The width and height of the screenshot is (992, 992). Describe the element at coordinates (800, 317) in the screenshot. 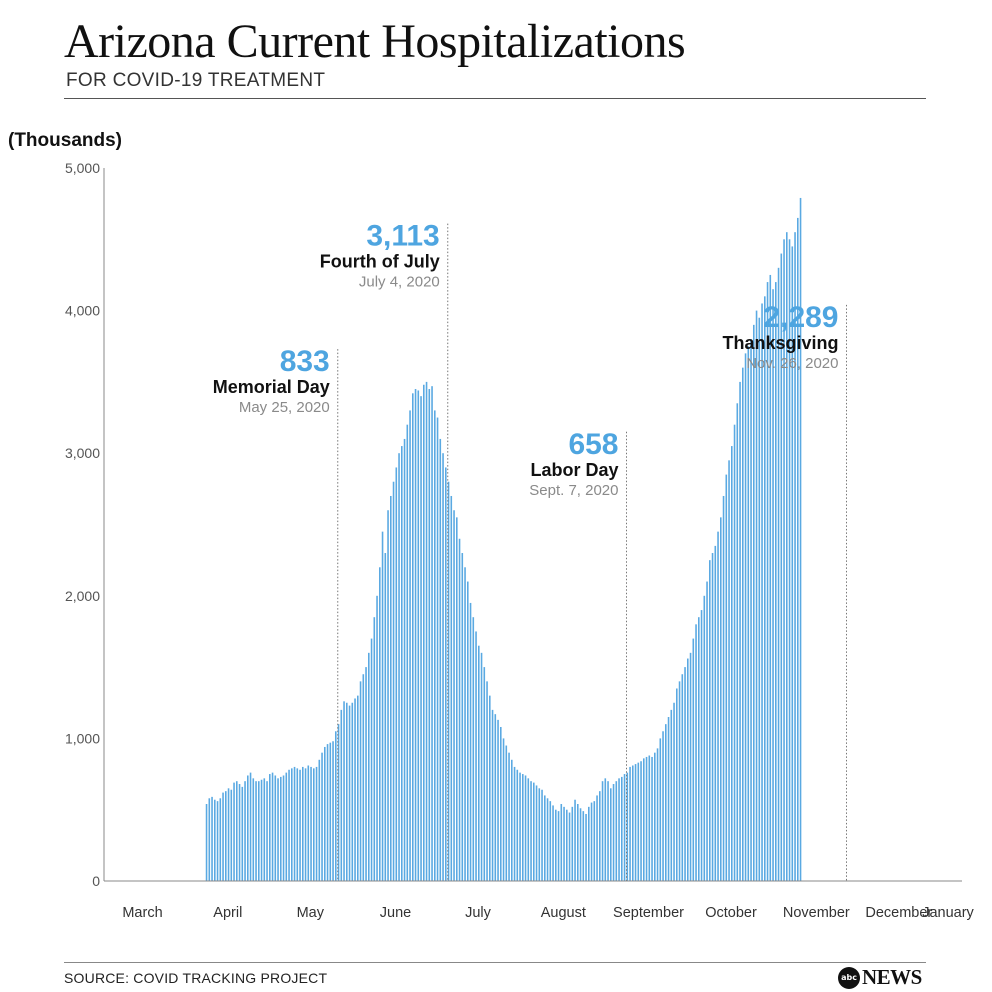

I see `annotation-value: 2,289` at that location.